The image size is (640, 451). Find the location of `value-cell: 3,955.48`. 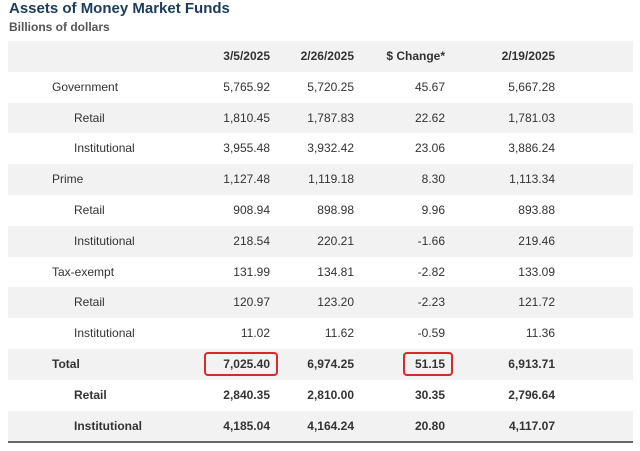

value-cell: 3,955.48 is located at coordinates (246, 148).